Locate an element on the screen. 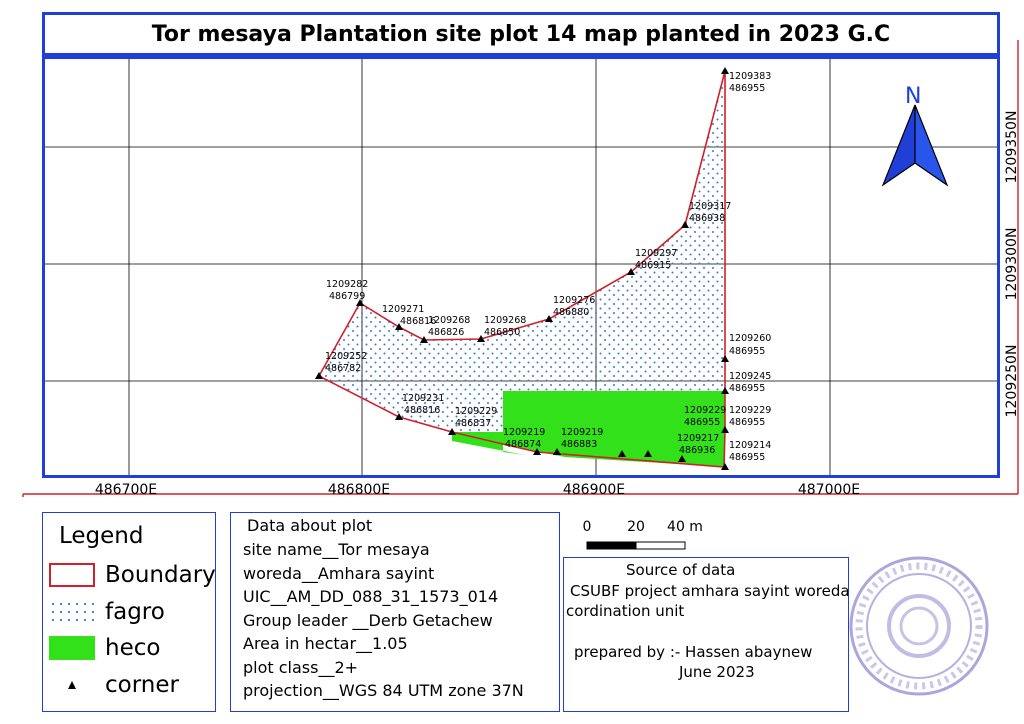 The image size is (1024, 724). legend-label: heco is located at coordinates (133, 648).